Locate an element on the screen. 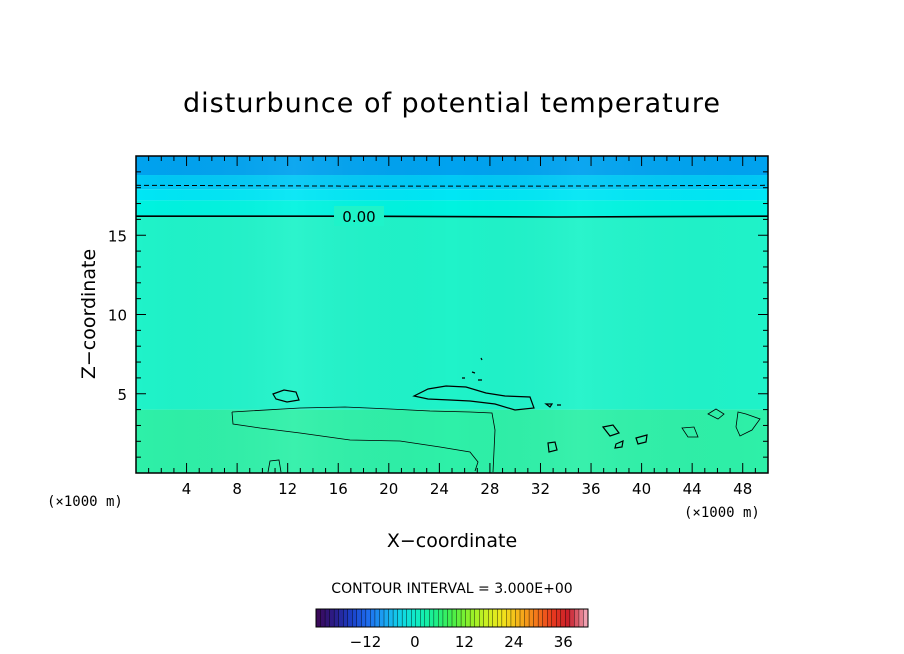 This screenshot has width=904, height=654. x-tick-label: 44 is located at coordinates (692, 489).